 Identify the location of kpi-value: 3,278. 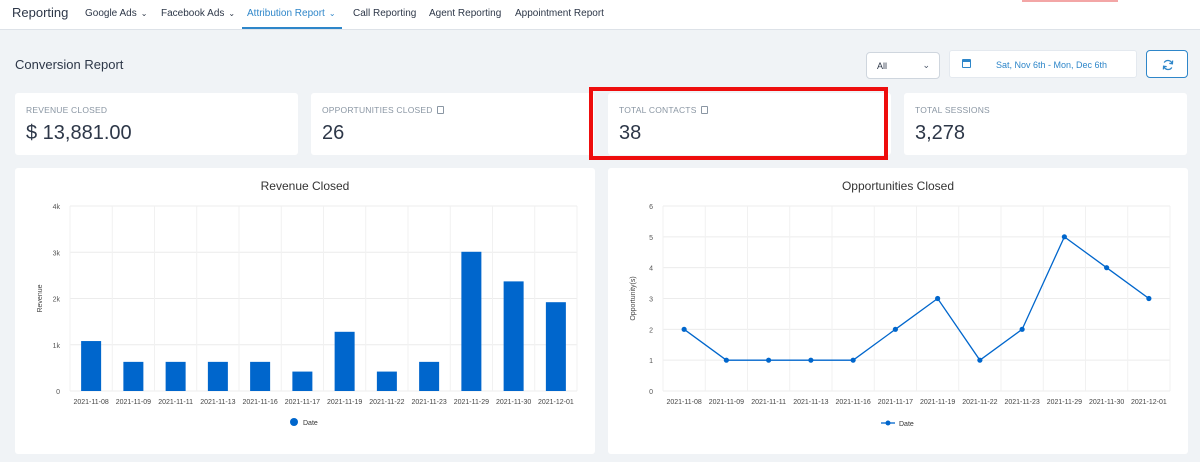
(940, 133).